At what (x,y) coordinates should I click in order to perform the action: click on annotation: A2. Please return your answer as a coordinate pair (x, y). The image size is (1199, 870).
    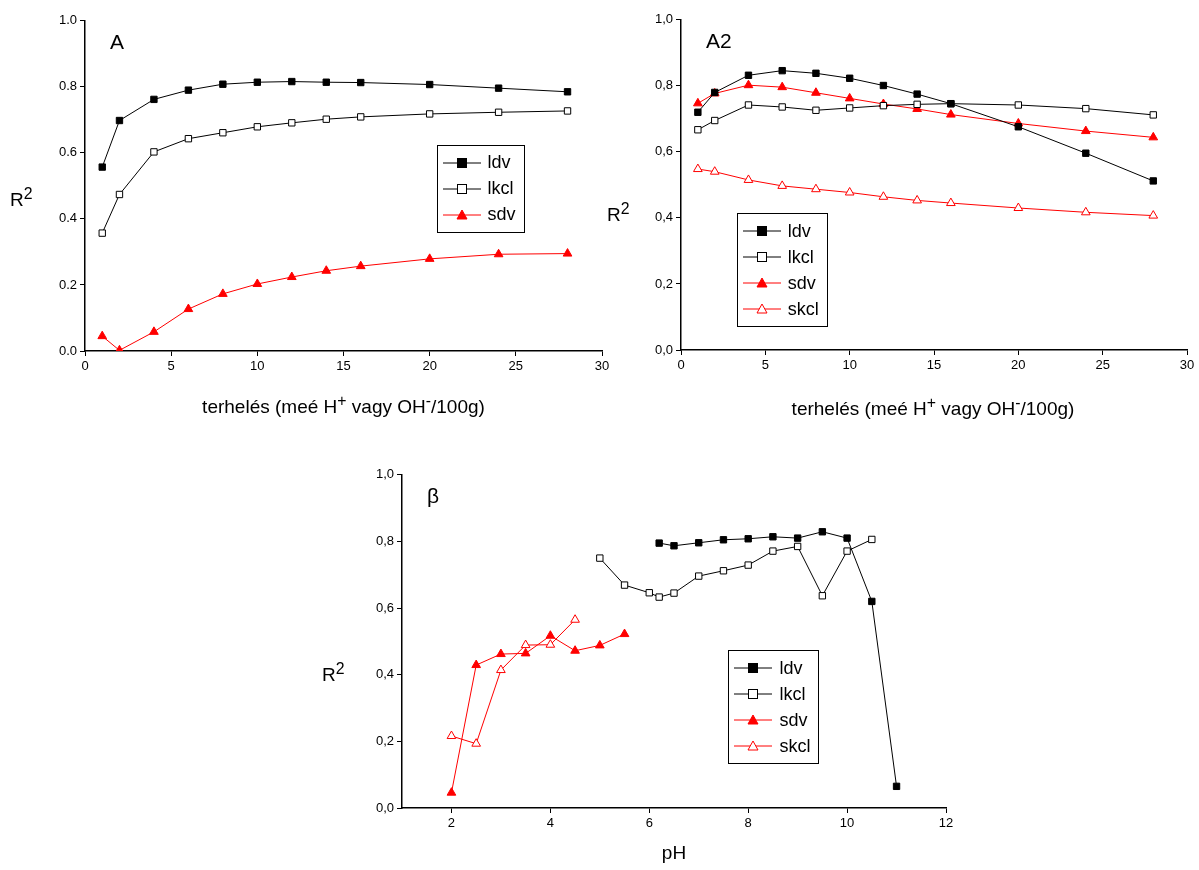
    Looking at the image, I should click on (719, 41).